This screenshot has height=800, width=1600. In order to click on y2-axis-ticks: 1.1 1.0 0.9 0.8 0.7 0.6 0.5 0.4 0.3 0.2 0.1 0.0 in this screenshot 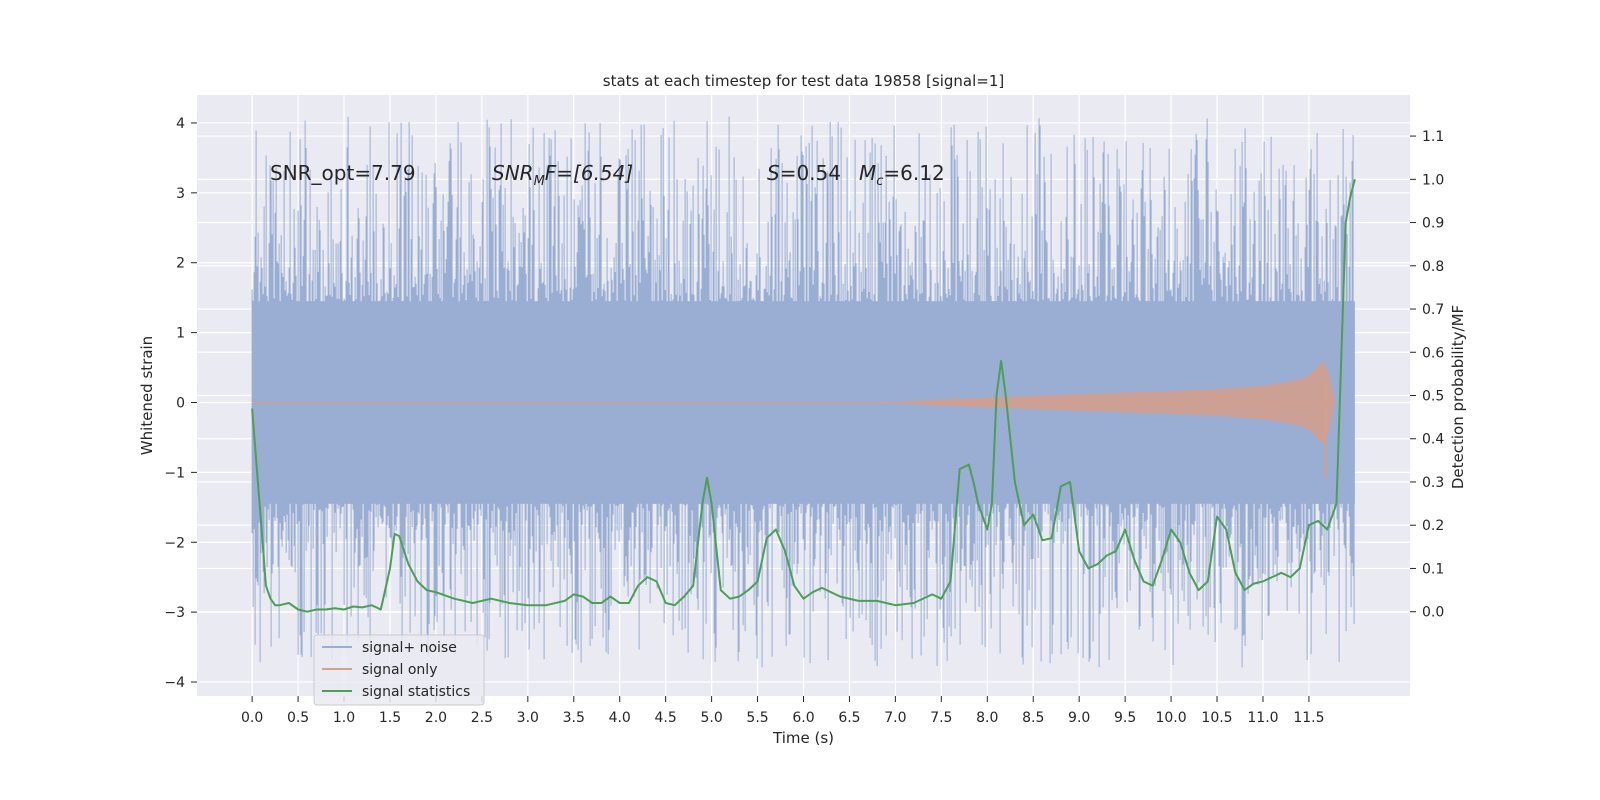, I will do `click(1427, 375)`.